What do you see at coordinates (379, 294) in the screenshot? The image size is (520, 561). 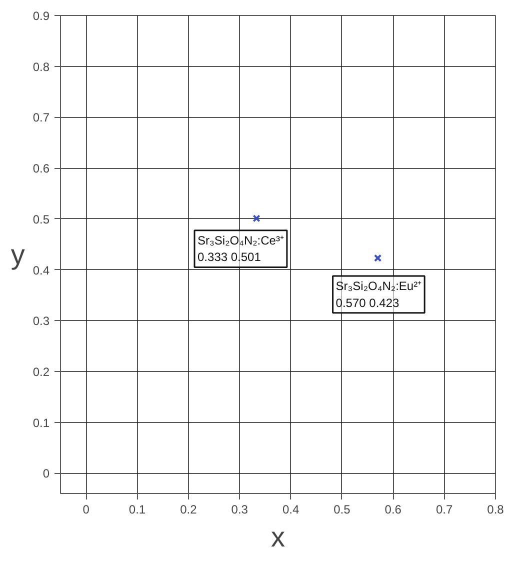 I see `annotation: Sr₃Si₂O₄N₂:Eu²⁺ 0.570 0.423` at bounding box center [379, 294].